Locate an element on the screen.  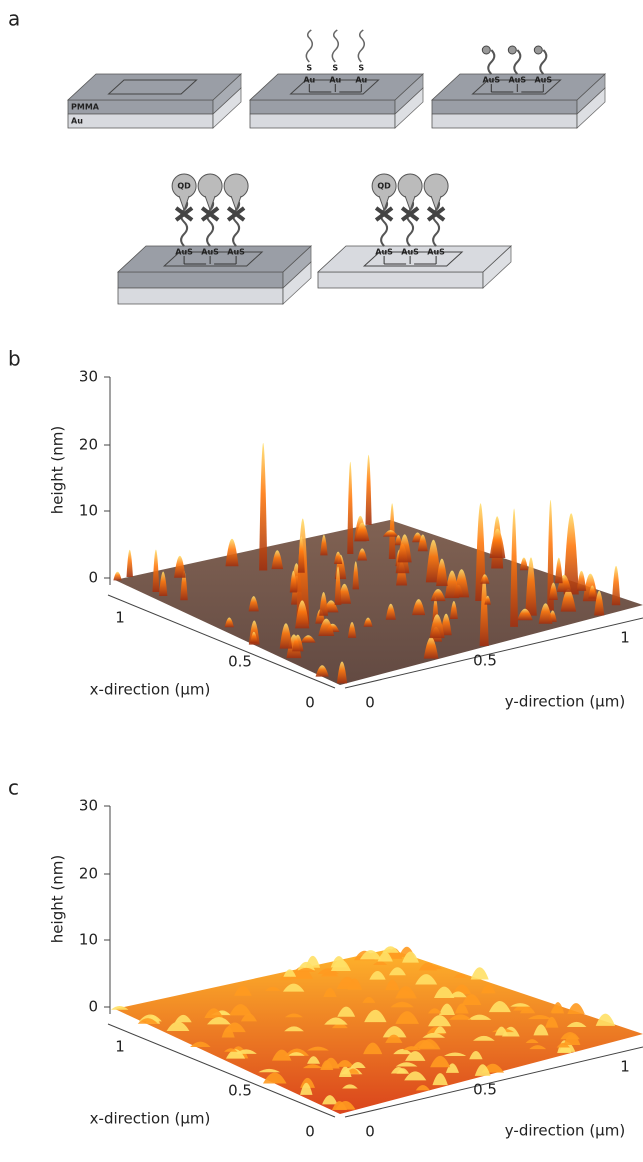
z-tick-label: 0 is located at coordinates (93, 578).